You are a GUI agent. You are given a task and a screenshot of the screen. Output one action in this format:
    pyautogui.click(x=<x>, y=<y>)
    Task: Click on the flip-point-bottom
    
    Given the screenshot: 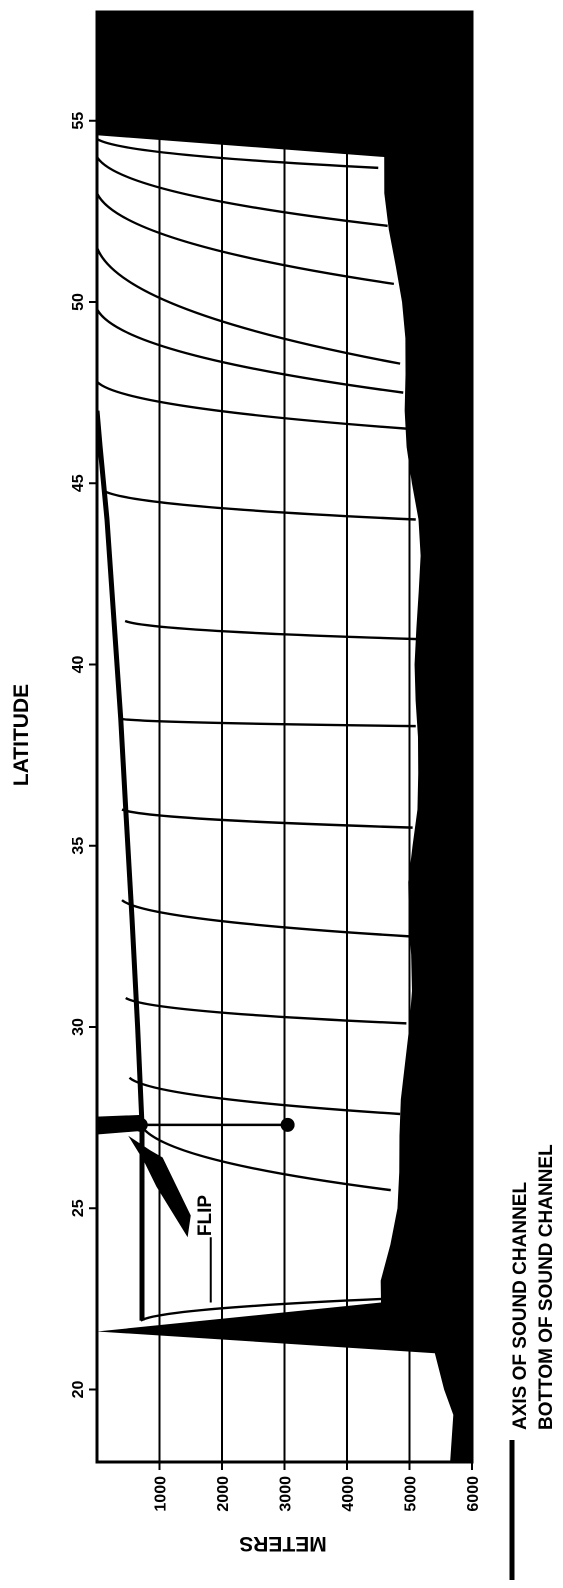 What is the action you would take?
    pyautogui.click(x=287, y=1124)
    